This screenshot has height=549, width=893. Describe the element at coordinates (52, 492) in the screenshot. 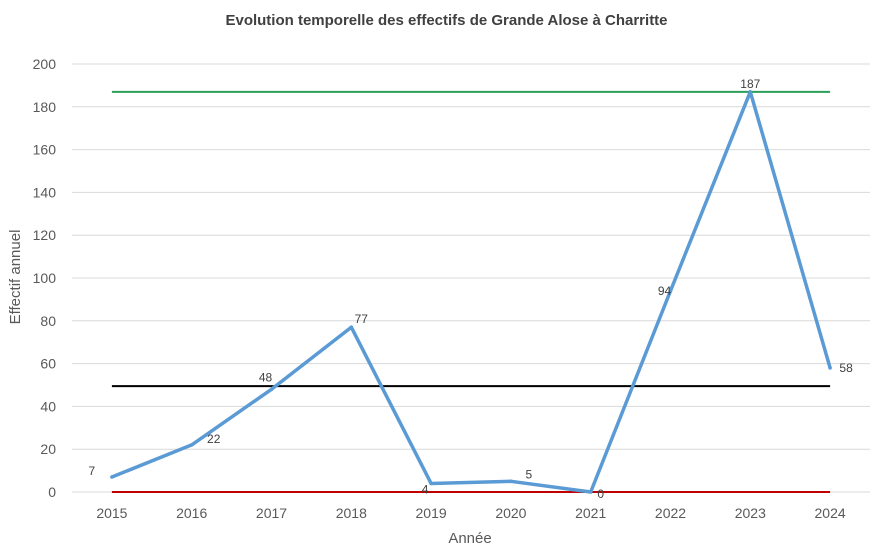

I see `y-tick-0: 0` at that location.